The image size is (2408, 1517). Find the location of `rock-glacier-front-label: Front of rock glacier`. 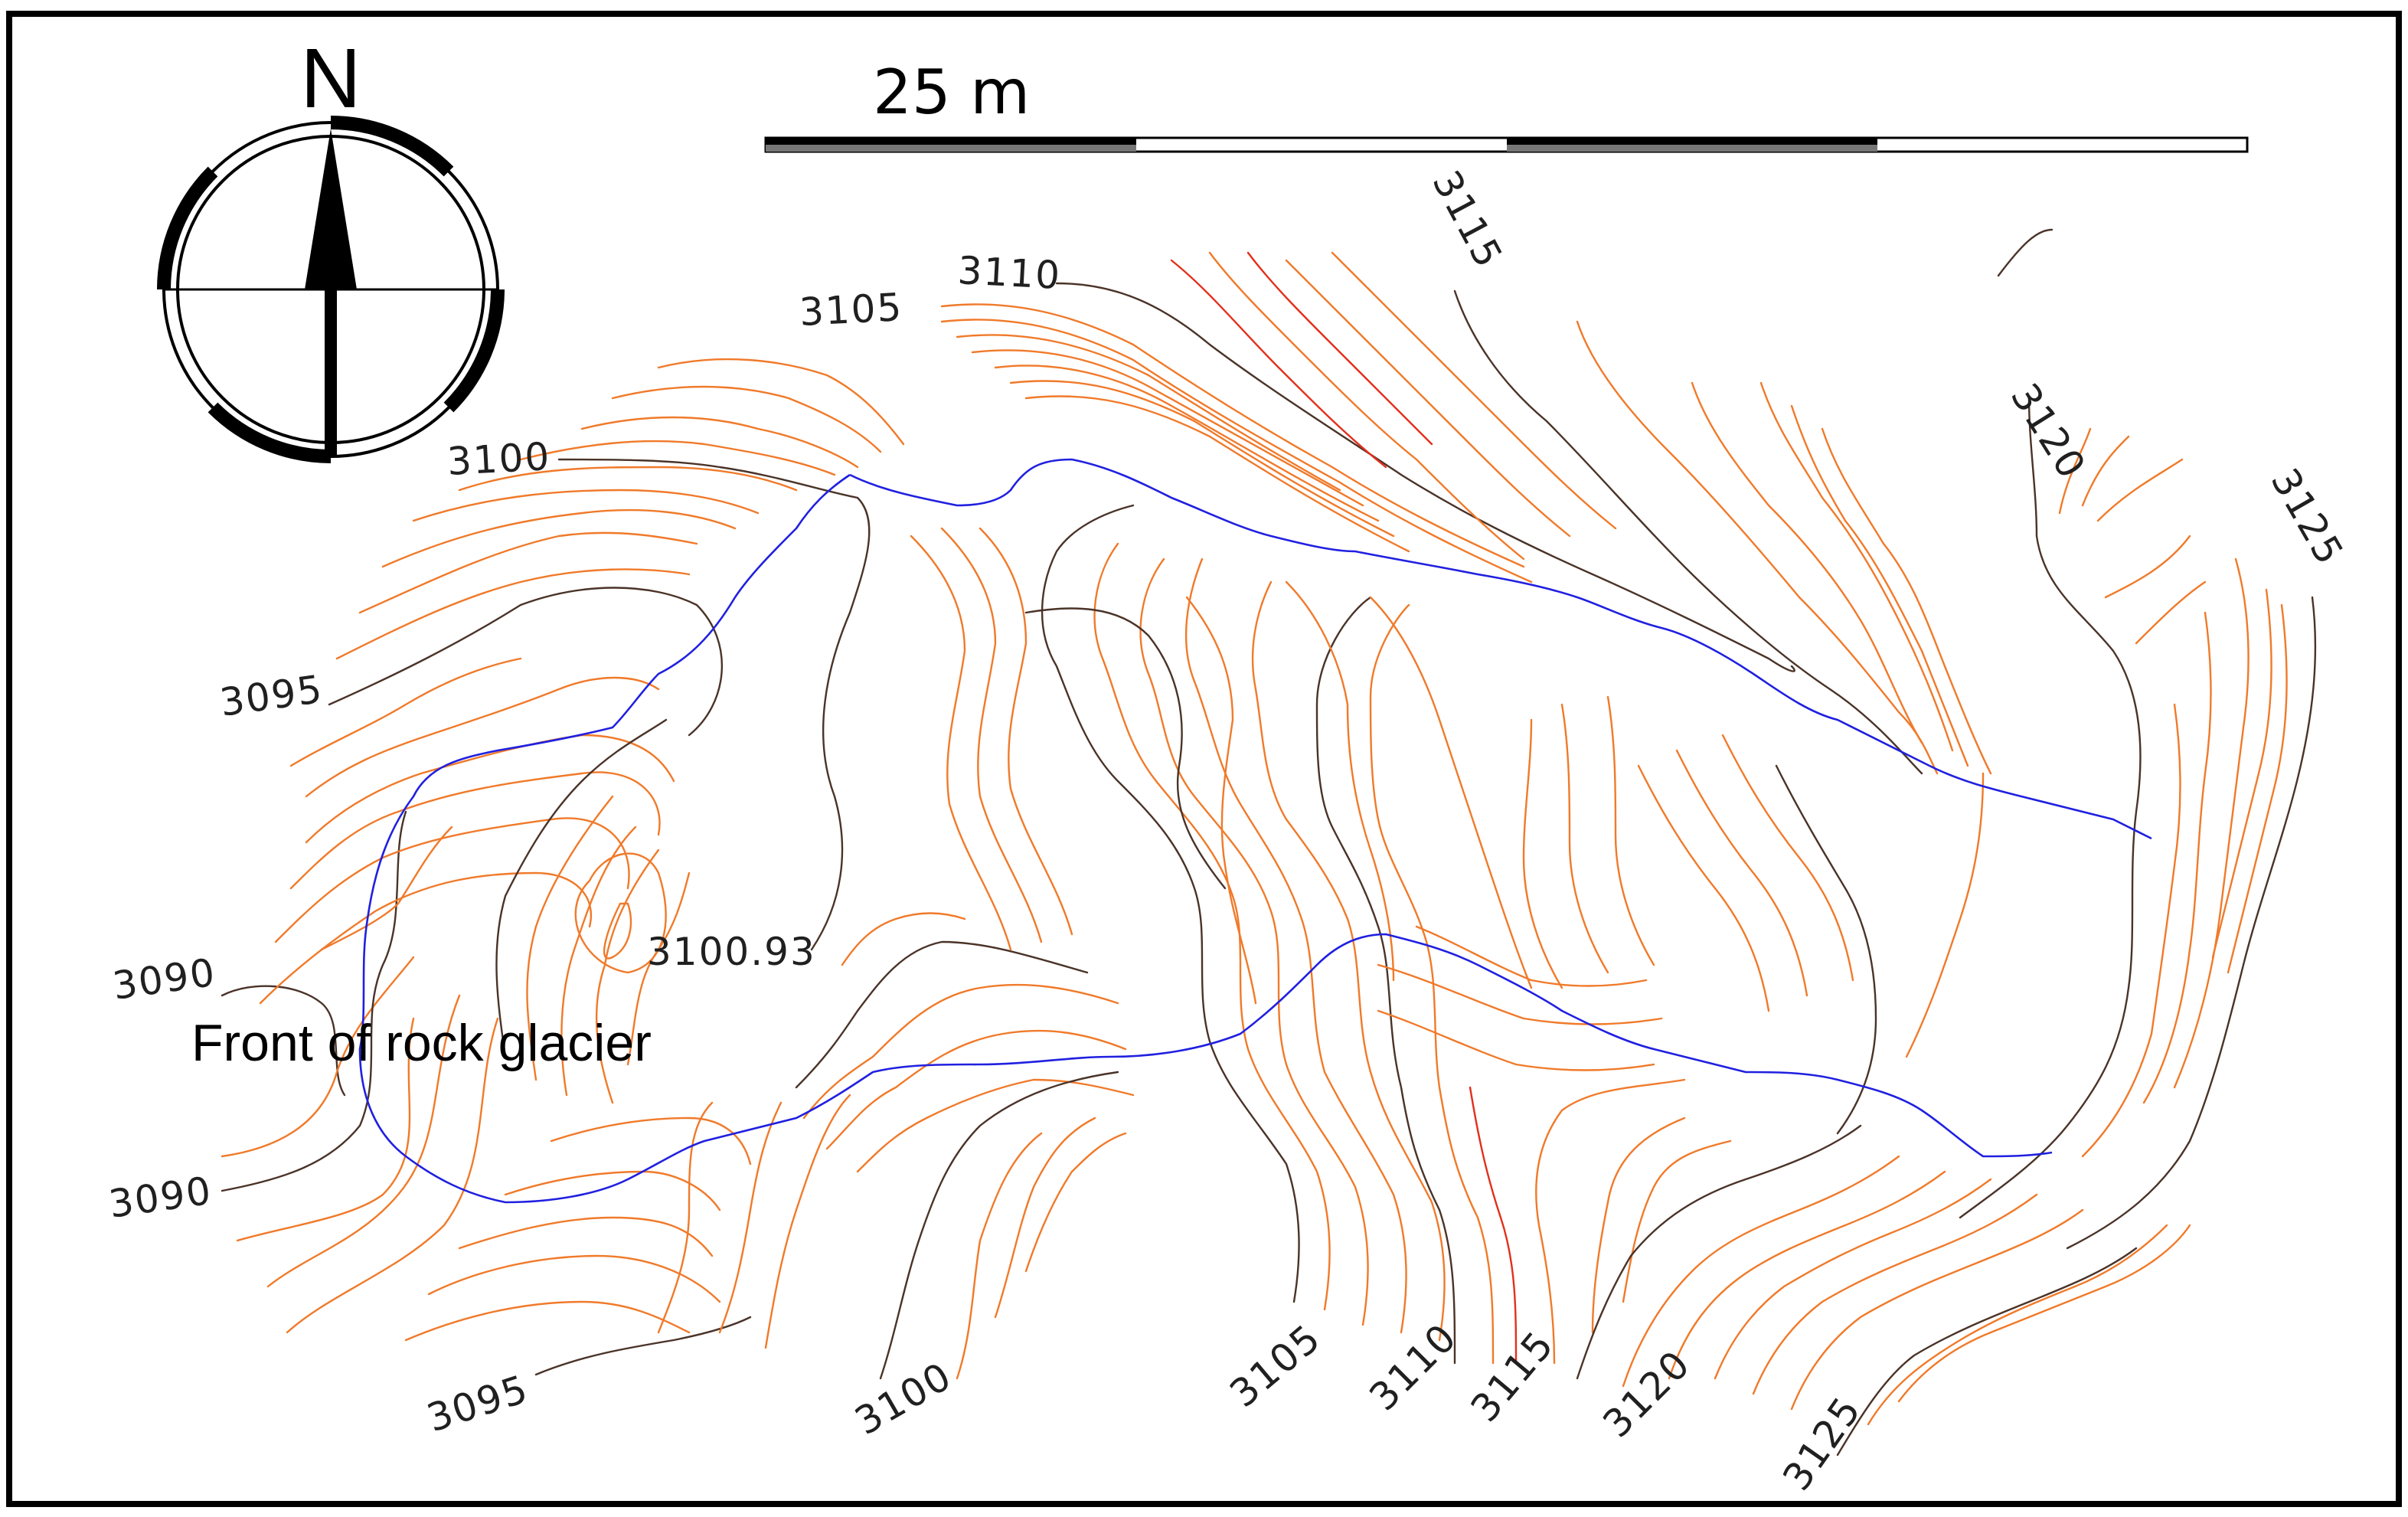

rock-glacier-front-label: Front of rock glacier is located at coordinates (421, 1043).